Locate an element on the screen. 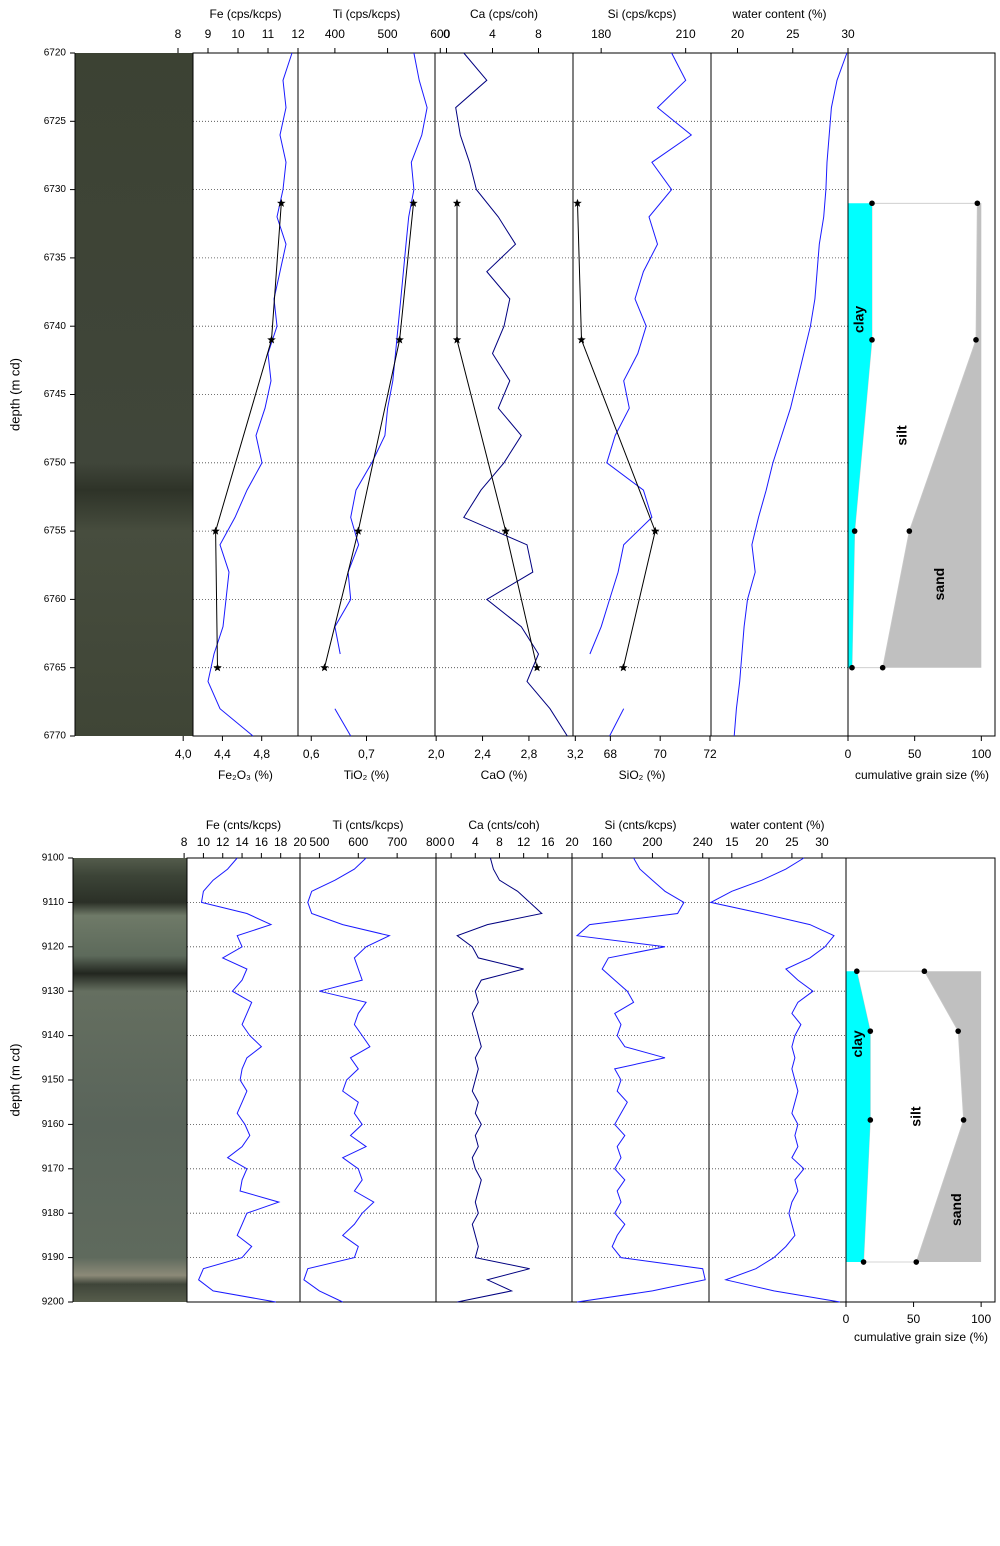 The height and width of the screenshot is (1546, 1000). x-tick-label: 0 is located at coordinates (446, 34).